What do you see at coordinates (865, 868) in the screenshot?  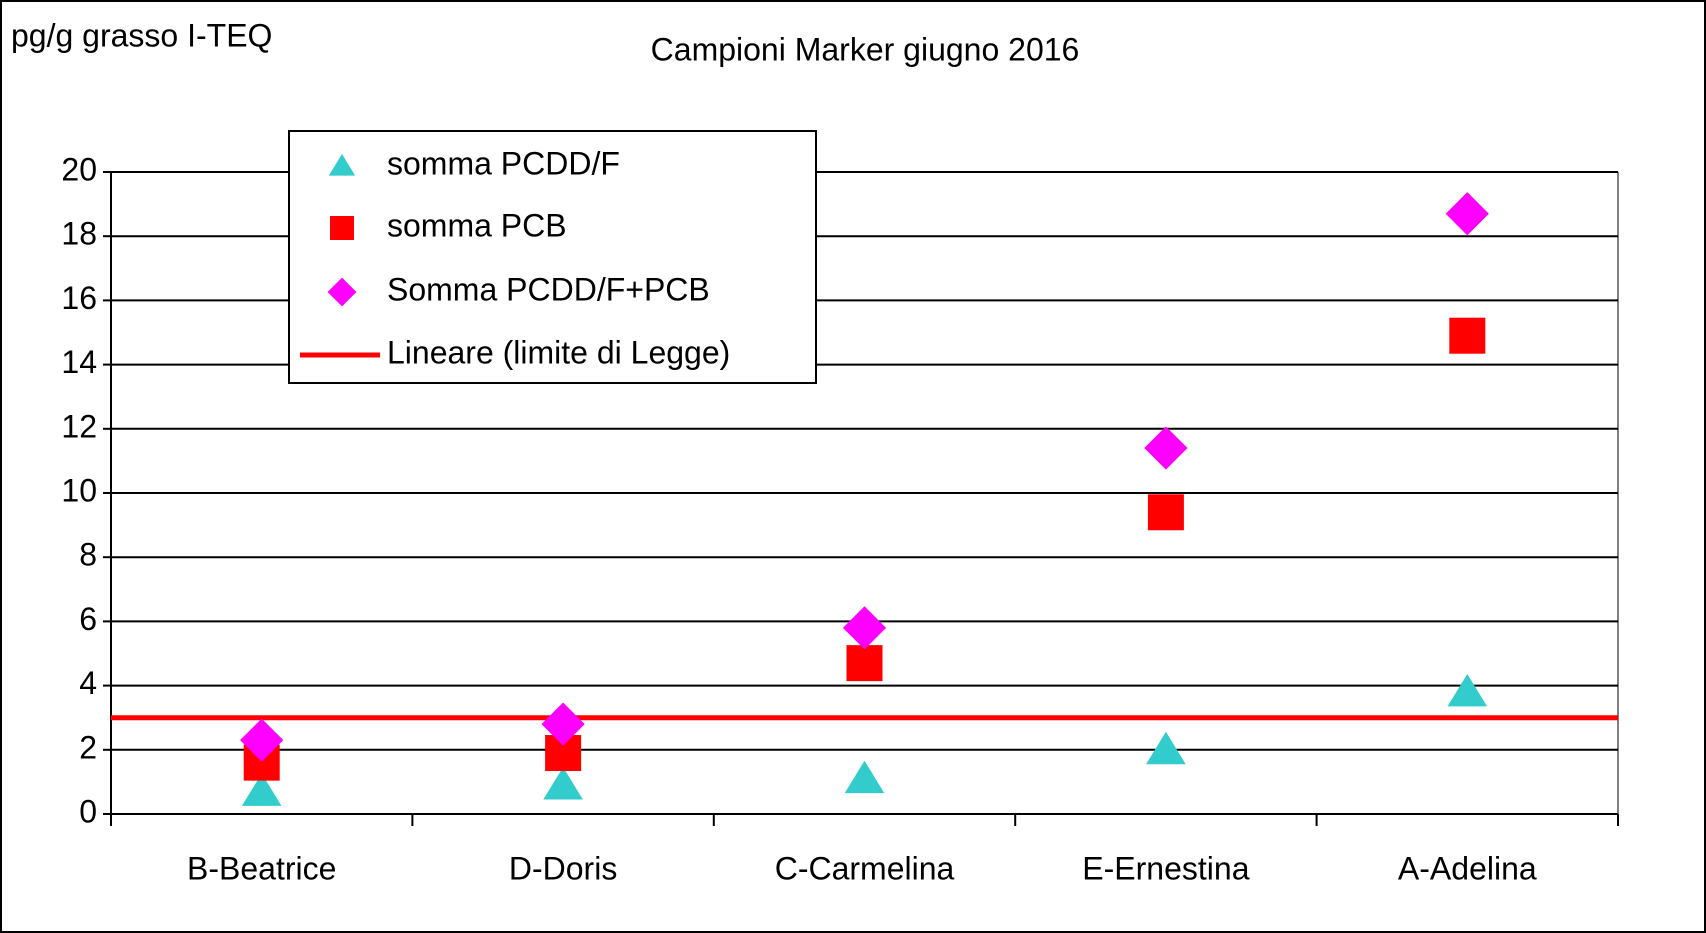 I see `x-tick-label: C-Carmelina` at bounding box center [865, 868].